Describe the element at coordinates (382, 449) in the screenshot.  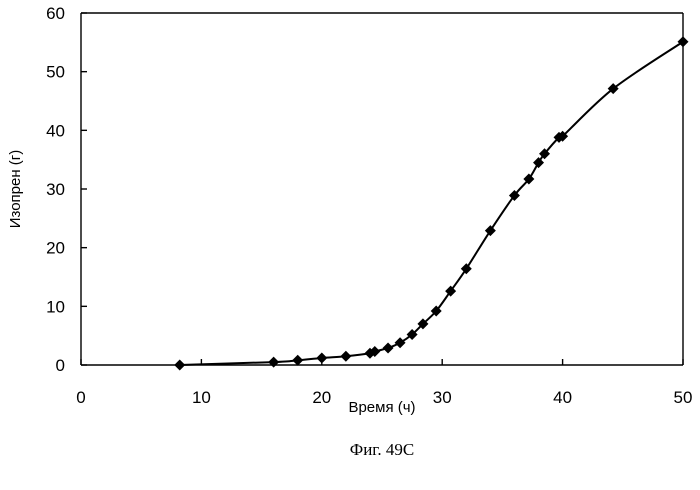
I see `figure-caption: Фиг. 49С` at that location.